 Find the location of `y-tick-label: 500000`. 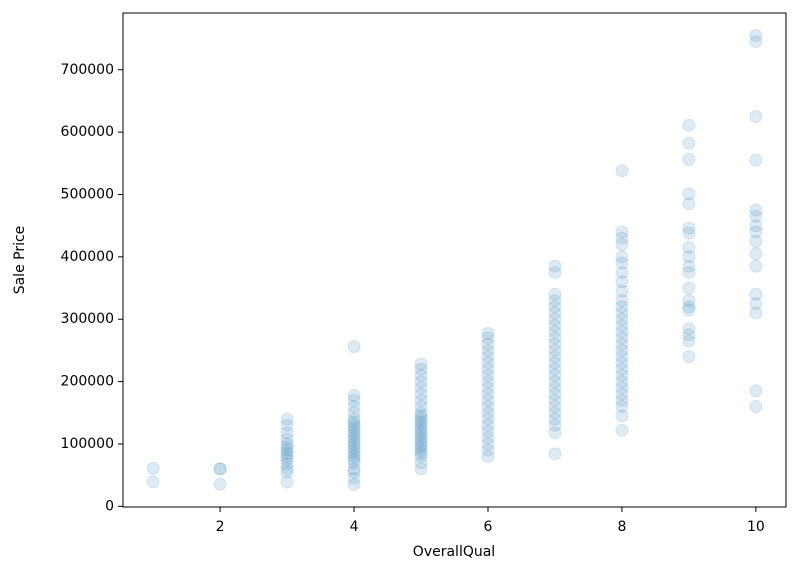

y-tick-label: 500000 is located at coordinates (87, 194).